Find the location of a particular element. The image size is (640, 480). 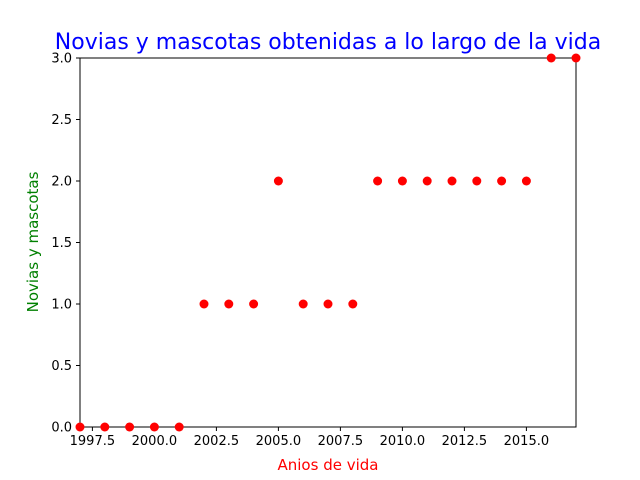

y-tick-label: 1.0 is located at coordinates (61, 305).